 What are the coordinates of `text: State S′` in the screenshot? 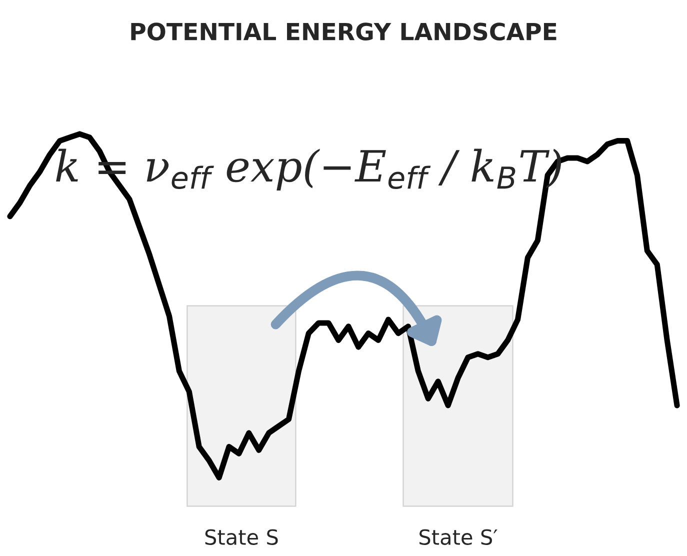 It's located at (459, 537).